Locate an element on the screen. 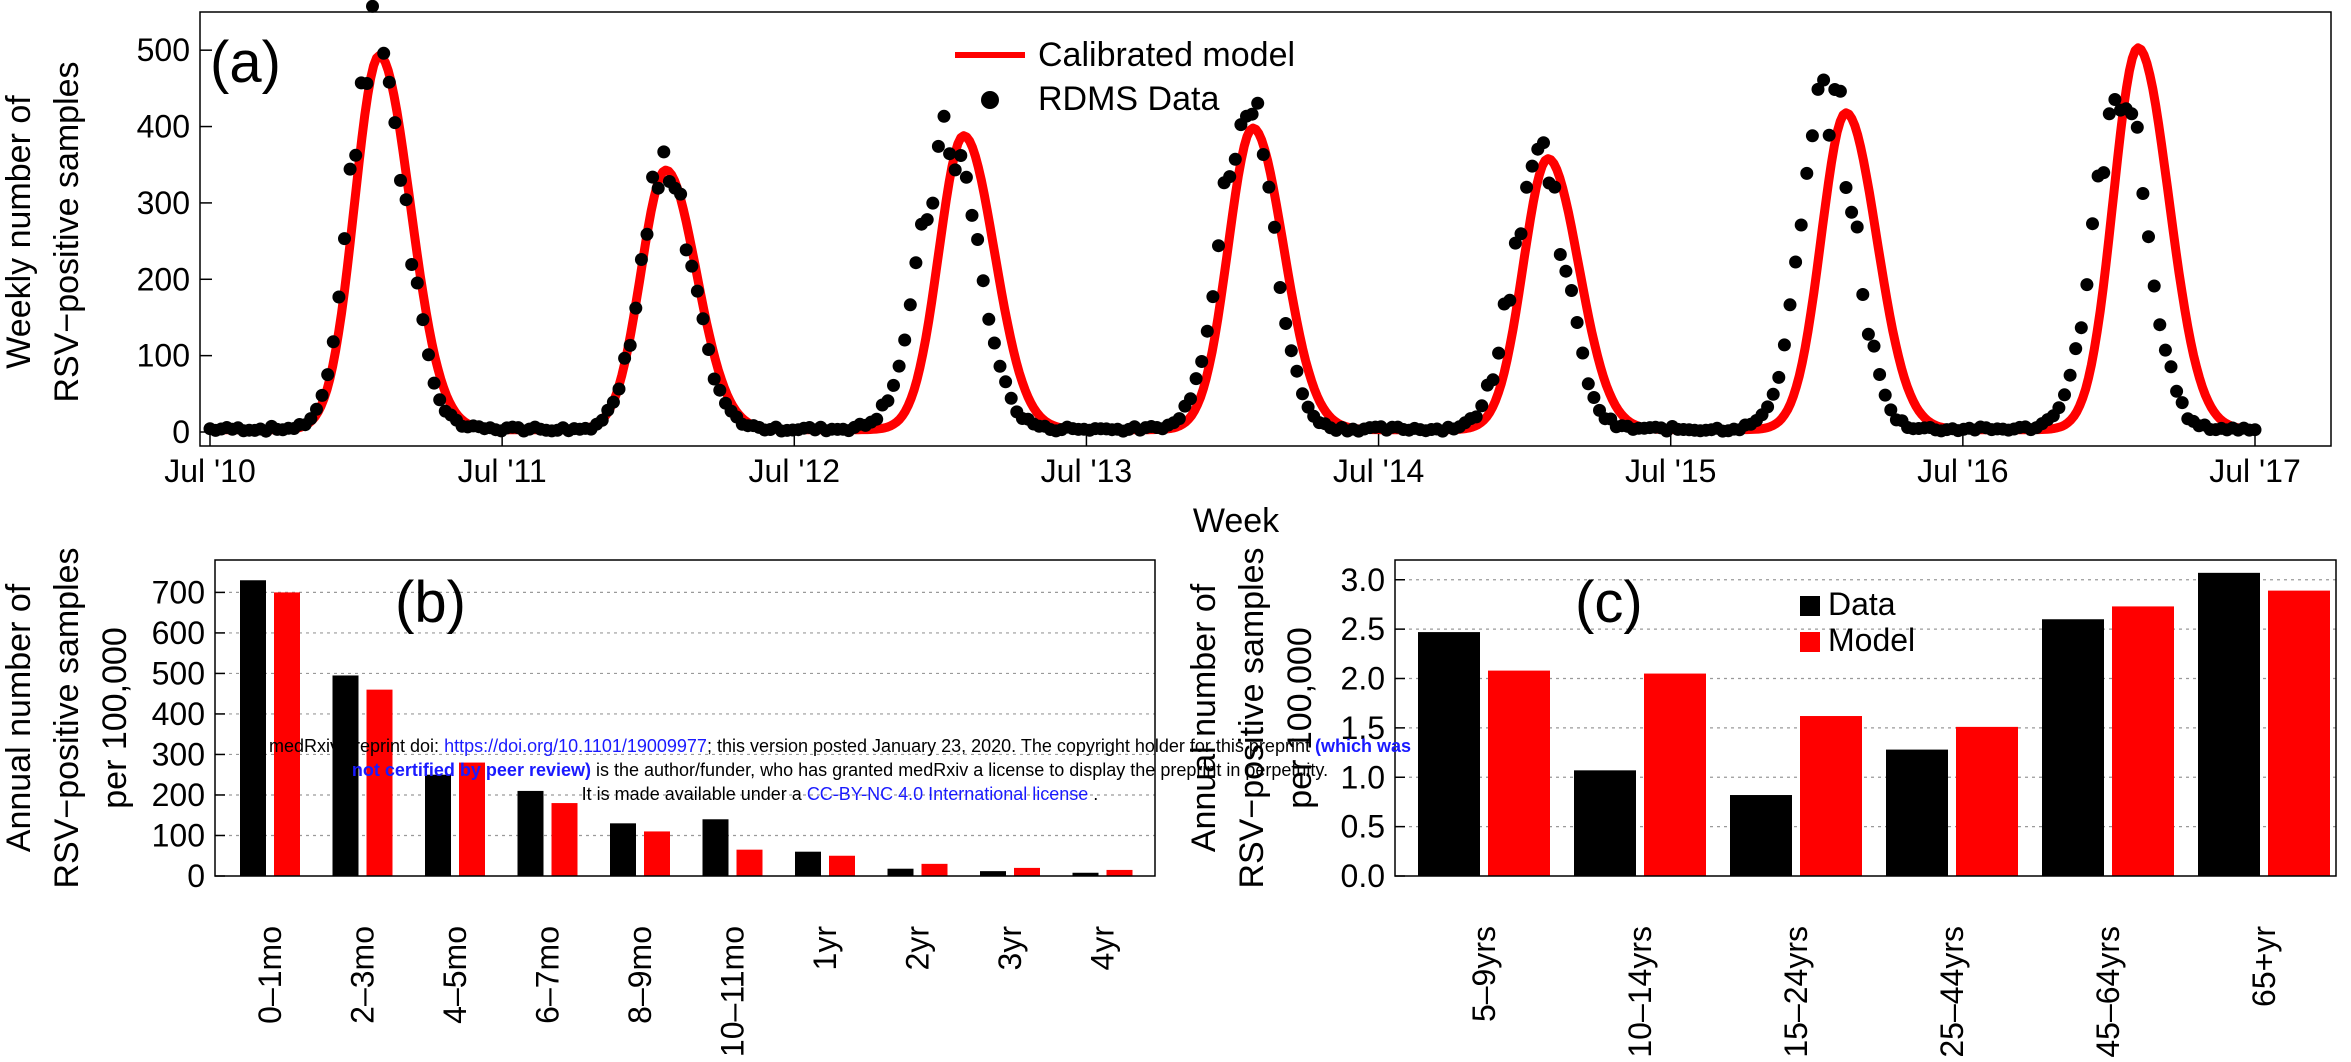 The height and width of the screenshot is (1062, 2351). panel-c-ytick-label: 1.0 is located at coordinates (1363, 777).